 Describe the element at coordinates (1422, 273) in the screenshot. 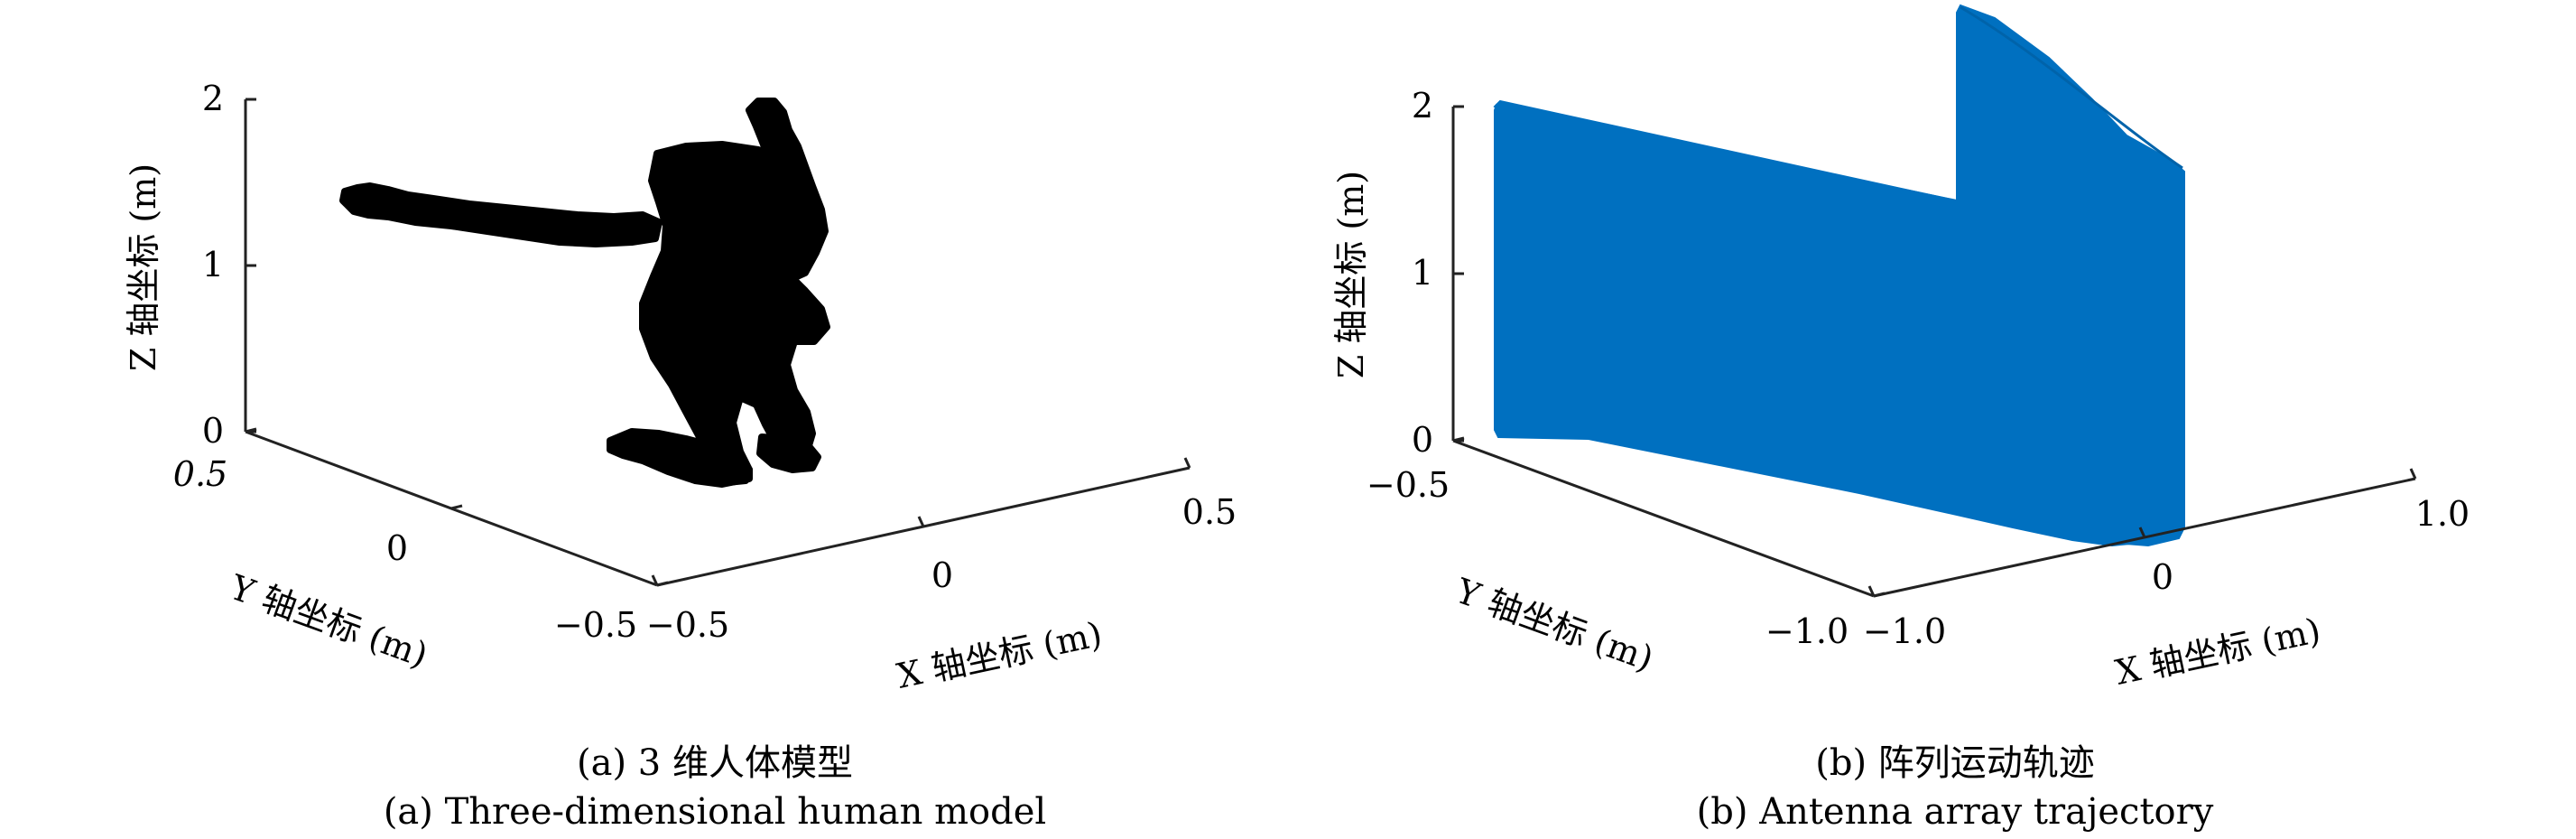

I see `z-tick-label-b-1: 1` at that location.